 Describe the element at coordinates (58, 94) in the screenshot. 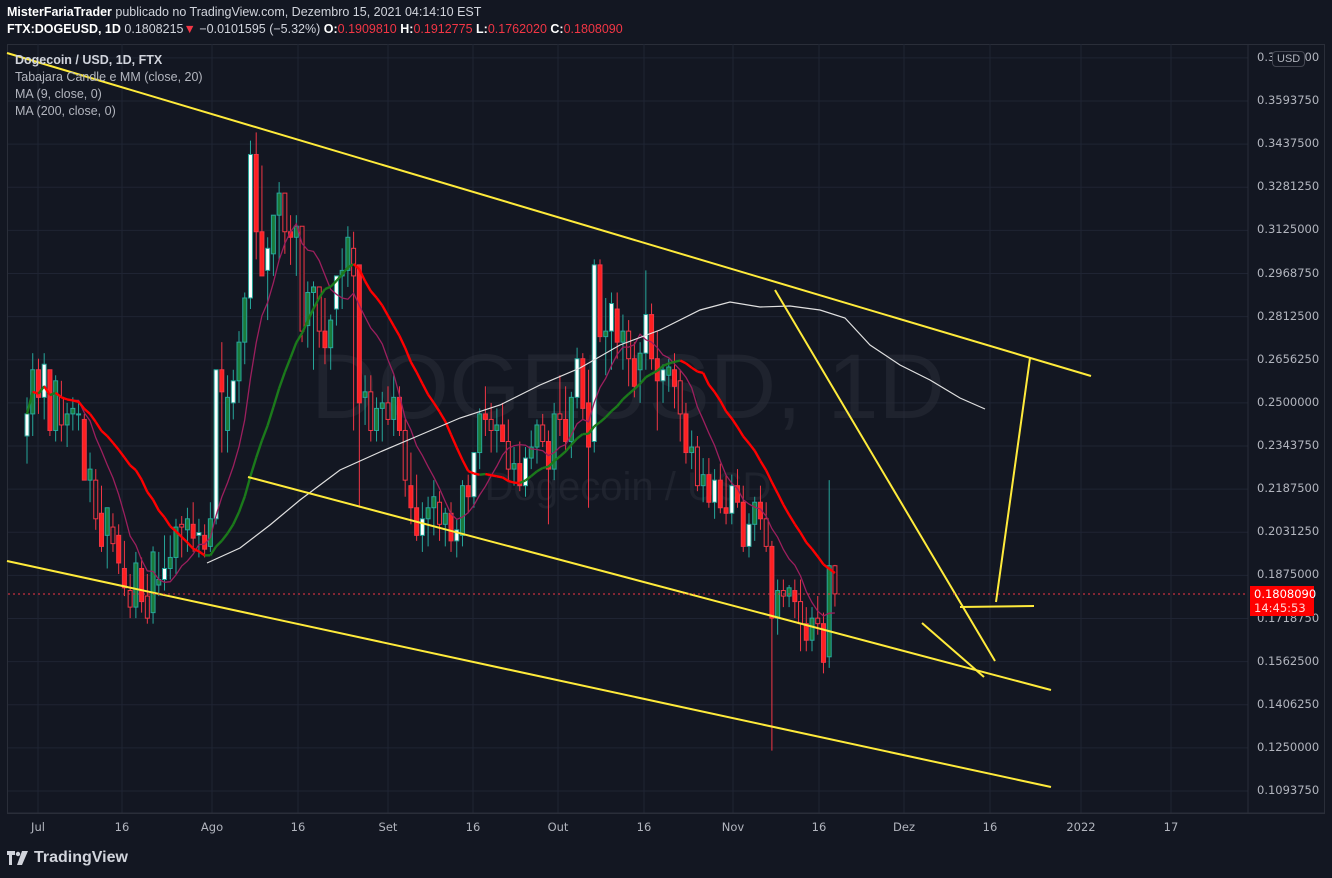

I see `legend-item-ma9: MA (9, close, 0)` at that location.